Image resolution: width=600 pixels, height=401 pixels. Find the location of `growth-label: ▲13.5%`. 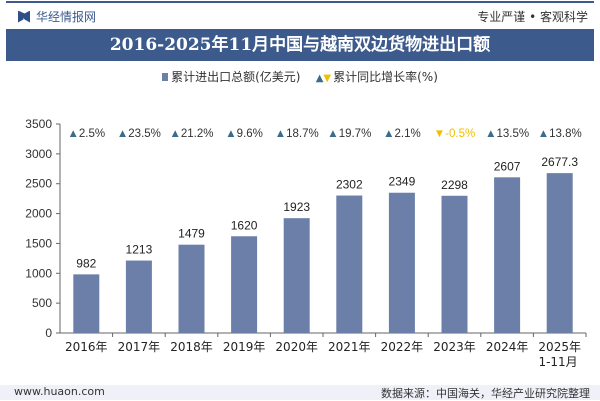

growth-label: ▲13.5% is located at coordinates (507, 134).